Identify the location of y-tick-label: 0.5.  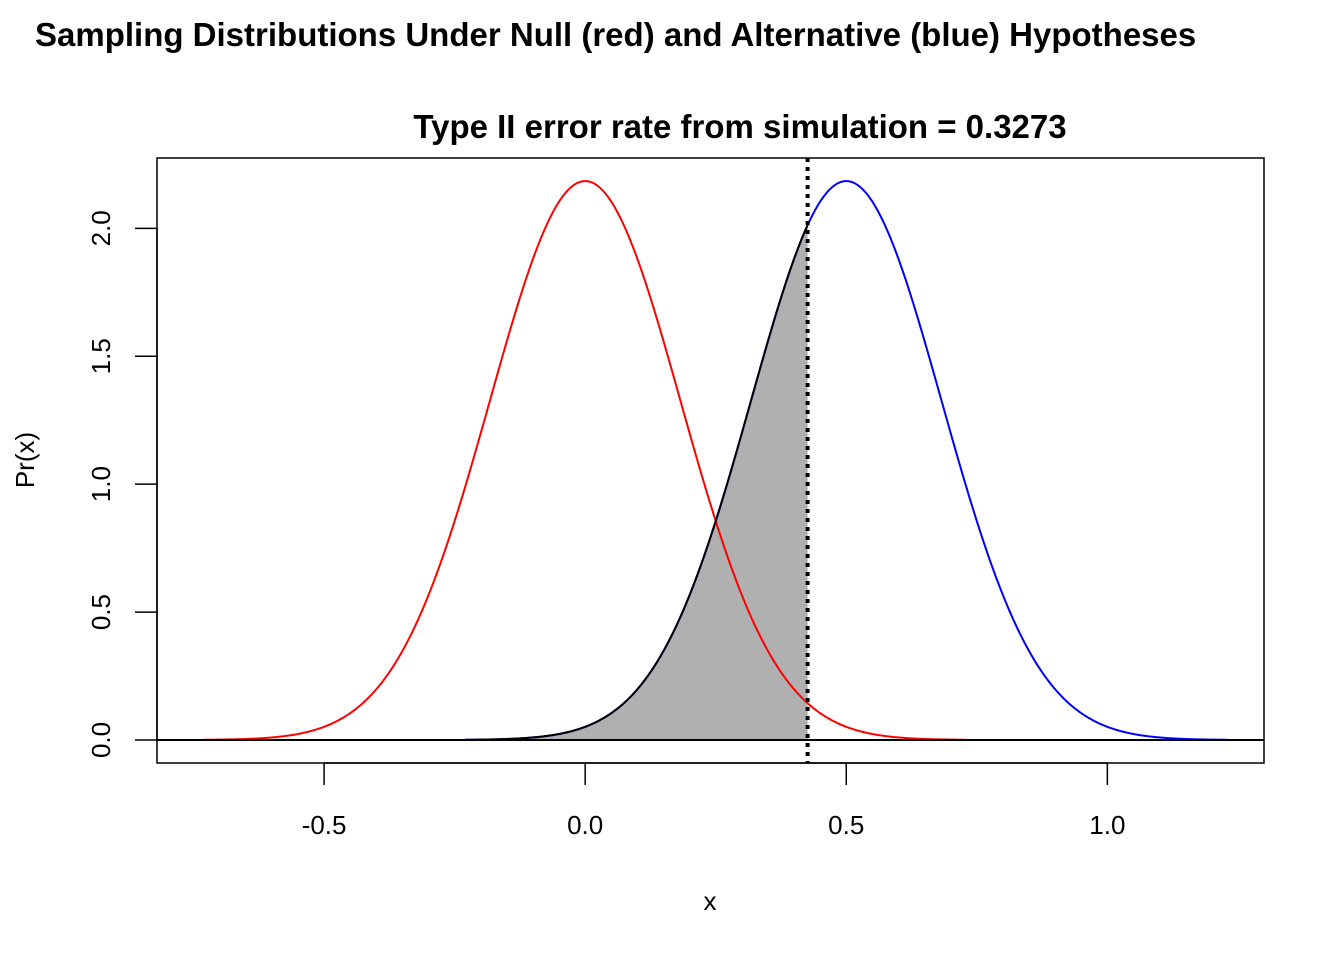
(101, 612).